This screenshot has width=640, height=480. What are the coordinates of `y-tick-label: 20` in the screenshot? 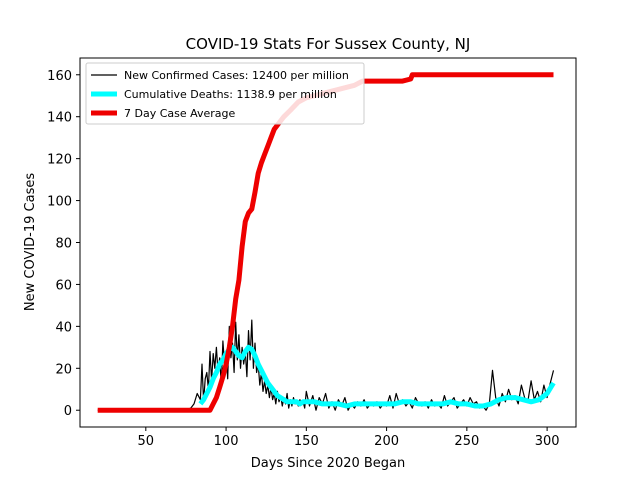 It's located at (63, 369).